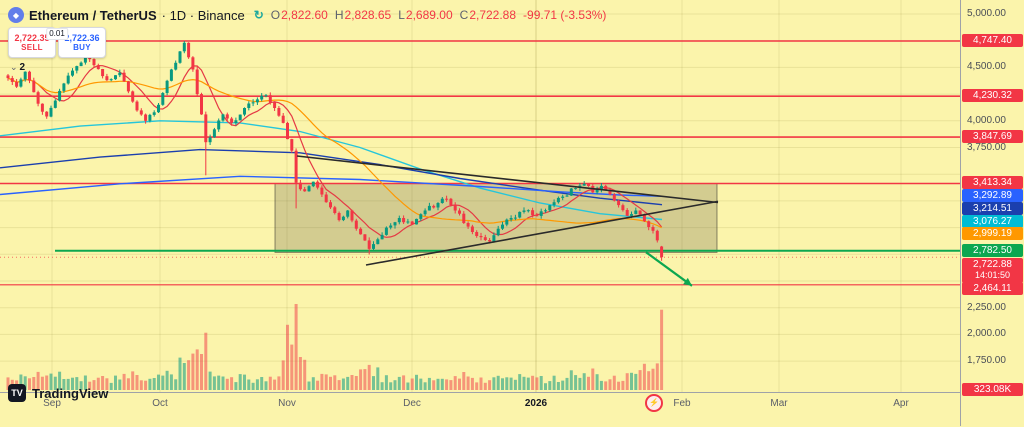  Describe the element at coordinates (986, 13) in the screenshot. I see `price-axis-label: 5,000.00` at that location.